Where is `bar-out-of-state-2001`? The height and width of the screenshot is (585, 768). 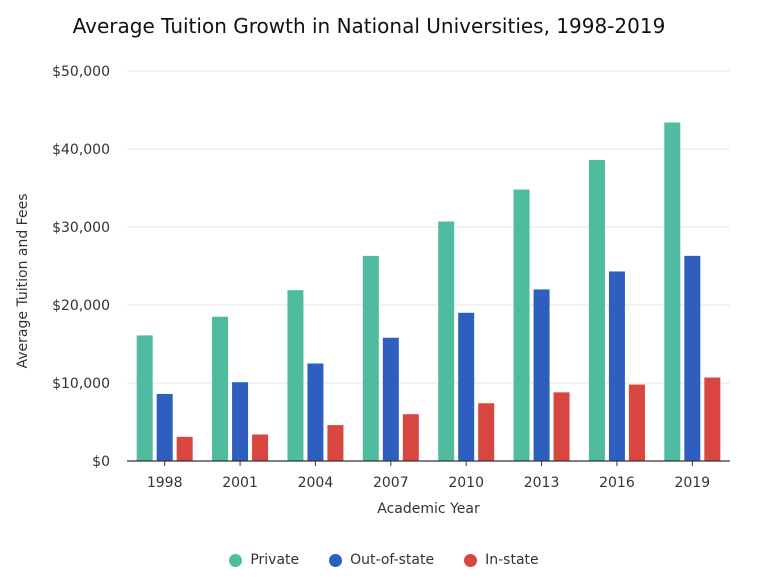
bar-out-of-state-2001 is located at coordinates (240, 421).